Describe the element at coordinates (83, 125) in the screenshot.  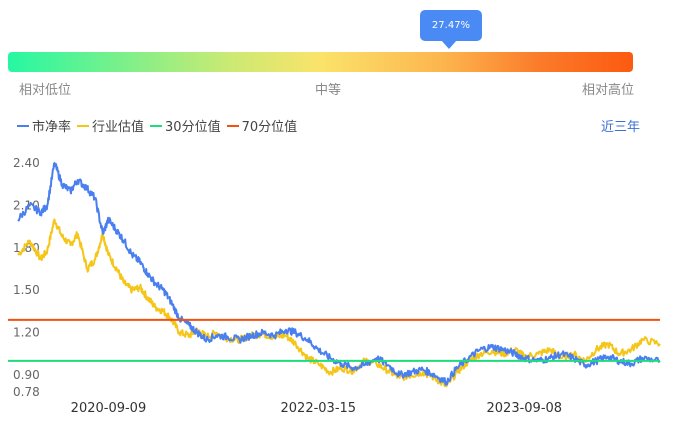
I see `legend-swatch-industry` at that location.